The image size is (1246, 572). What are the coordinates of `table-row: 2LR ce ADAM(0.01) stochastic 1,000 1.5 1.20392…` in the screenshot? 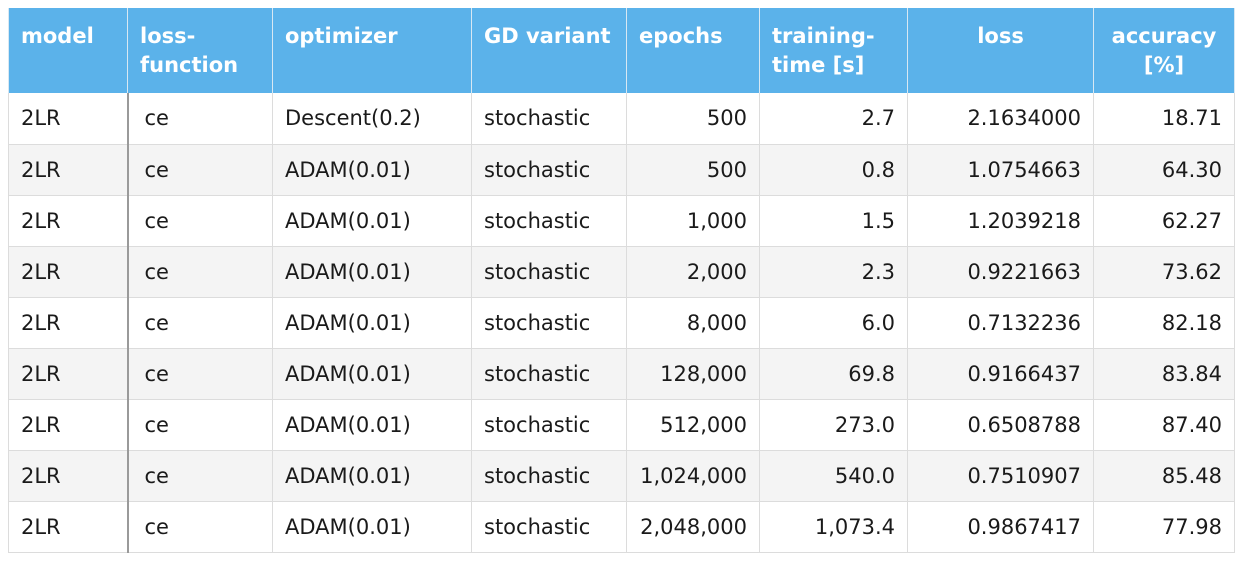 It's located at (621, 221).